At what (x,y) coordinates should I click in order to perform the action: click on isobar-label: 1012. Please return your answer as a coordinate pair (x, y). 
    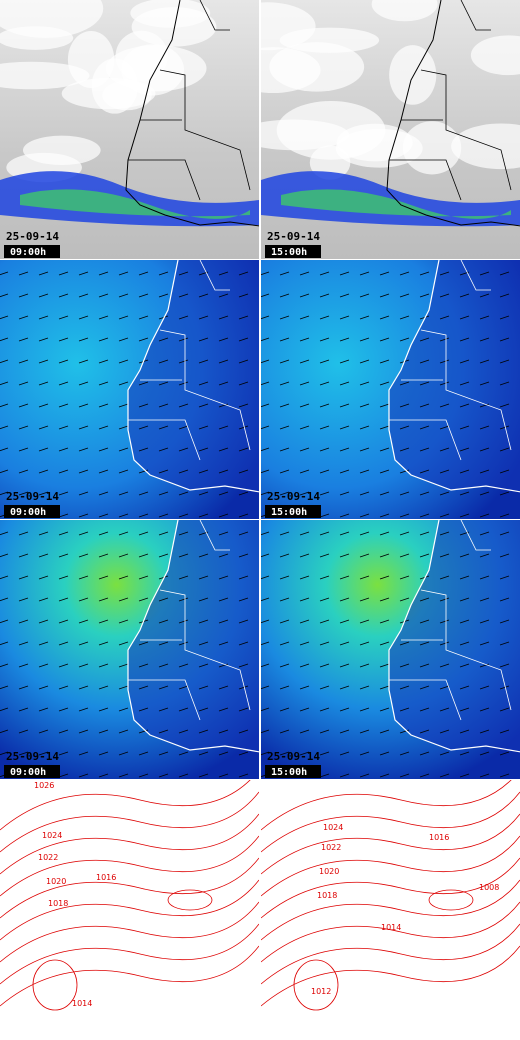
    Looking at the image, I should click on (321, 991).